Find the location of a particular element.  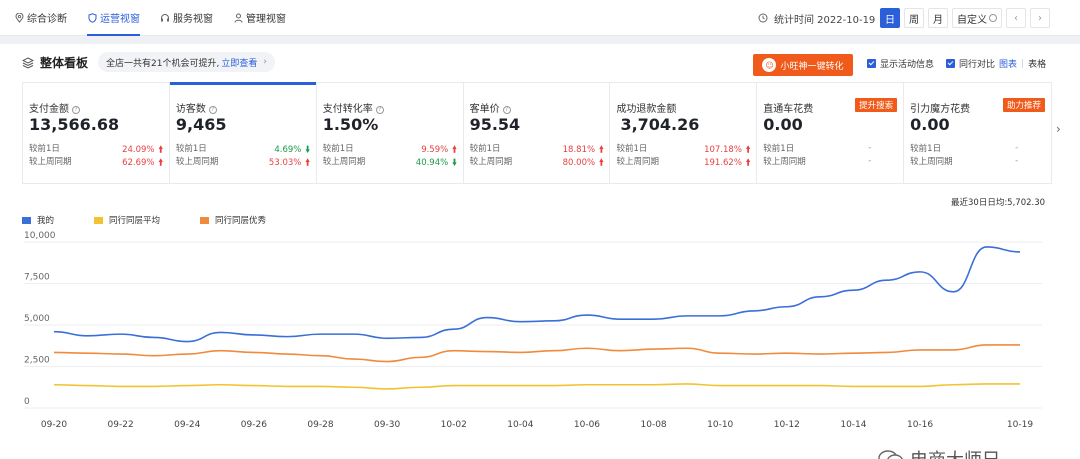

x-tick-label: 10-16 is located at coordinates (920, 425).